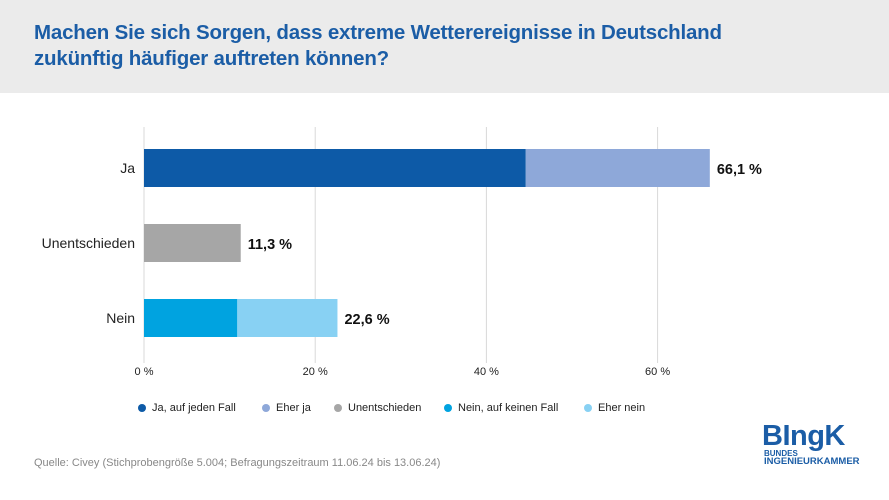 This screenshot has height=500, width=889. I want to click on bingk-logo: BIngK BUNDES INGENIEURKAMMER, so click(812, 446).